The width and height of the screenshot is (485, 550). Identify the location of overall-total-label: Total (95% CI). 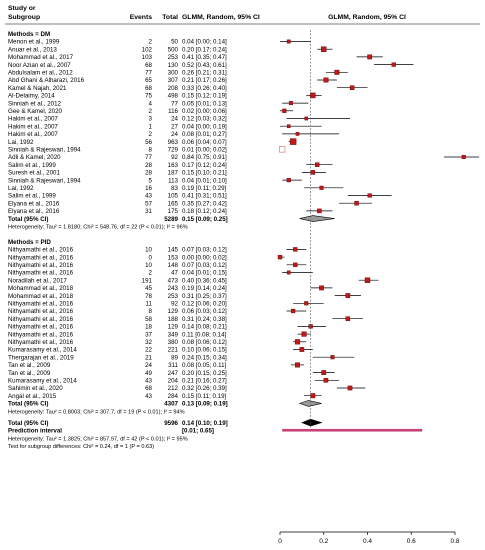
(28, 423).